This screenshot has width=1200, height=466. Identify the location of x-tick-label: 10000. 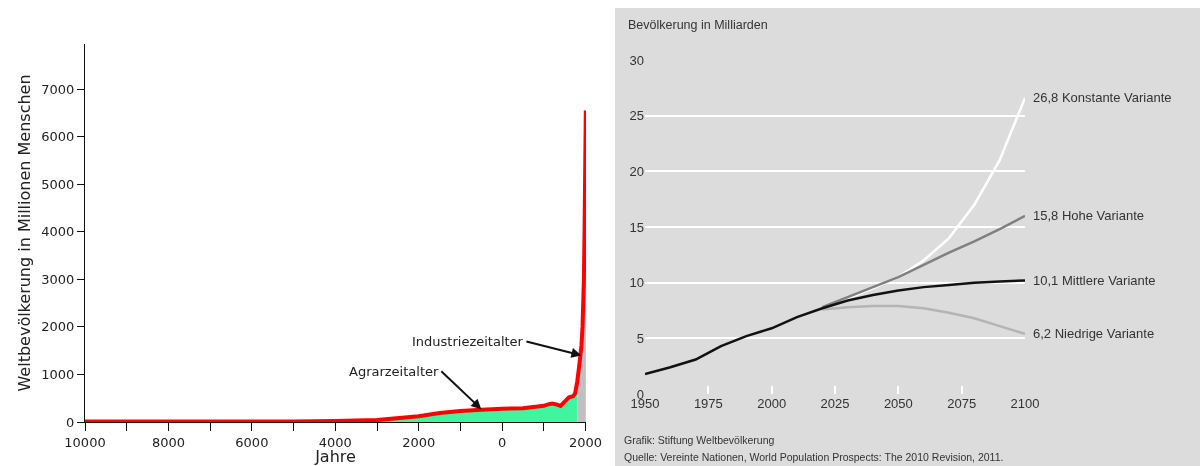
(85, 442).